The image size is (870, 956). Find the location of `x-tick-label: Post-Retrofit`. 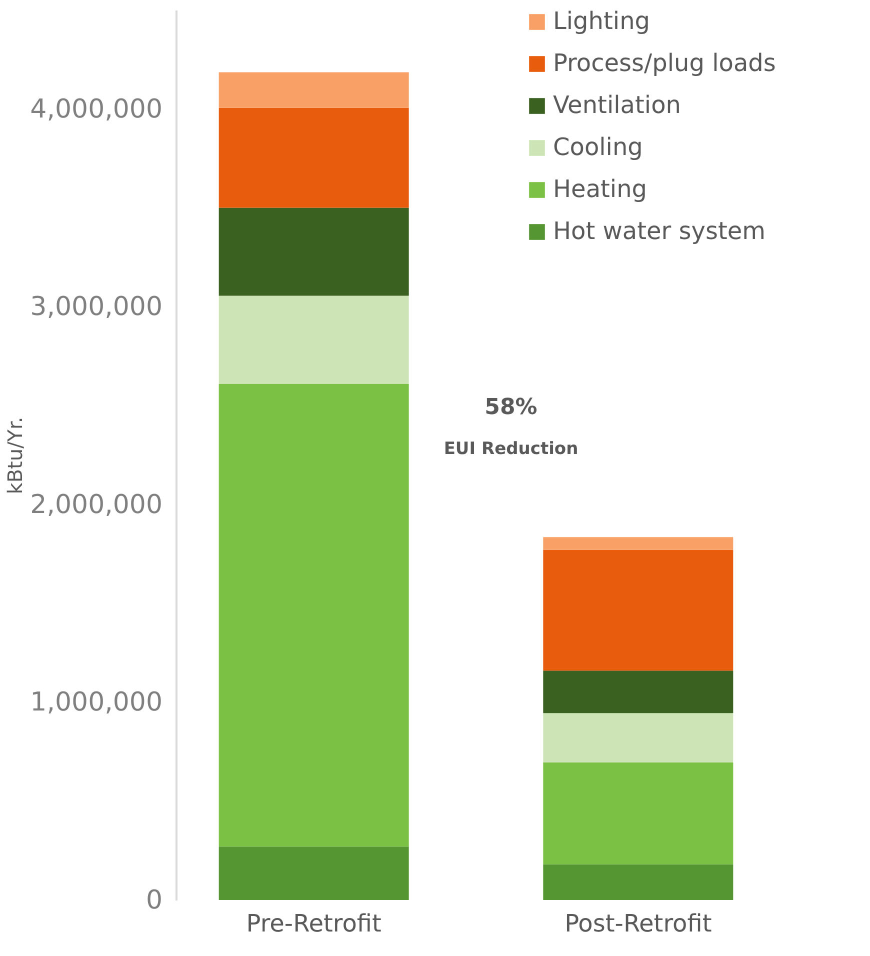

x-tick-label: Post-Retrofit is located at coordinates (638, 924).